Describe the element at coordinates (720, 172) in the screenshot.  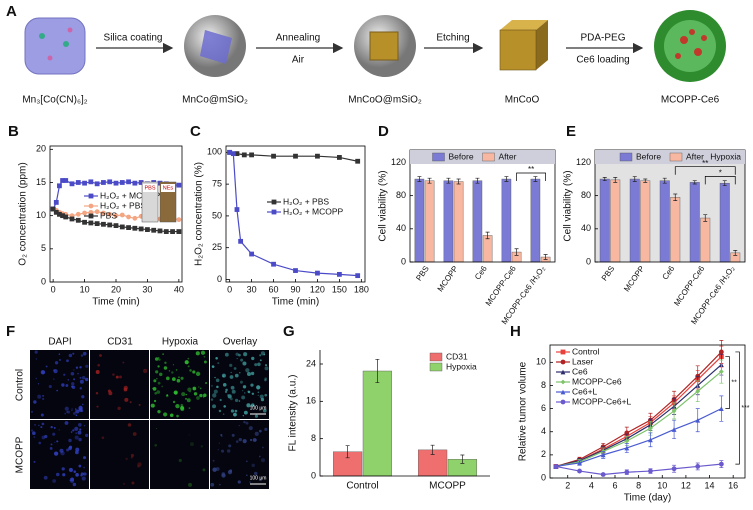
I see `significance-label: *` at that location.